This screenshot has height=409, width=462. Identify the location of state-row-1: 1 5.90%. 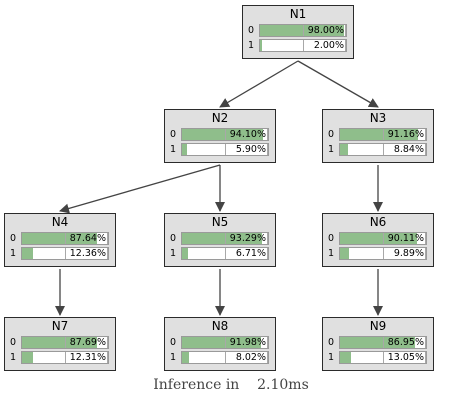
(220, 149).